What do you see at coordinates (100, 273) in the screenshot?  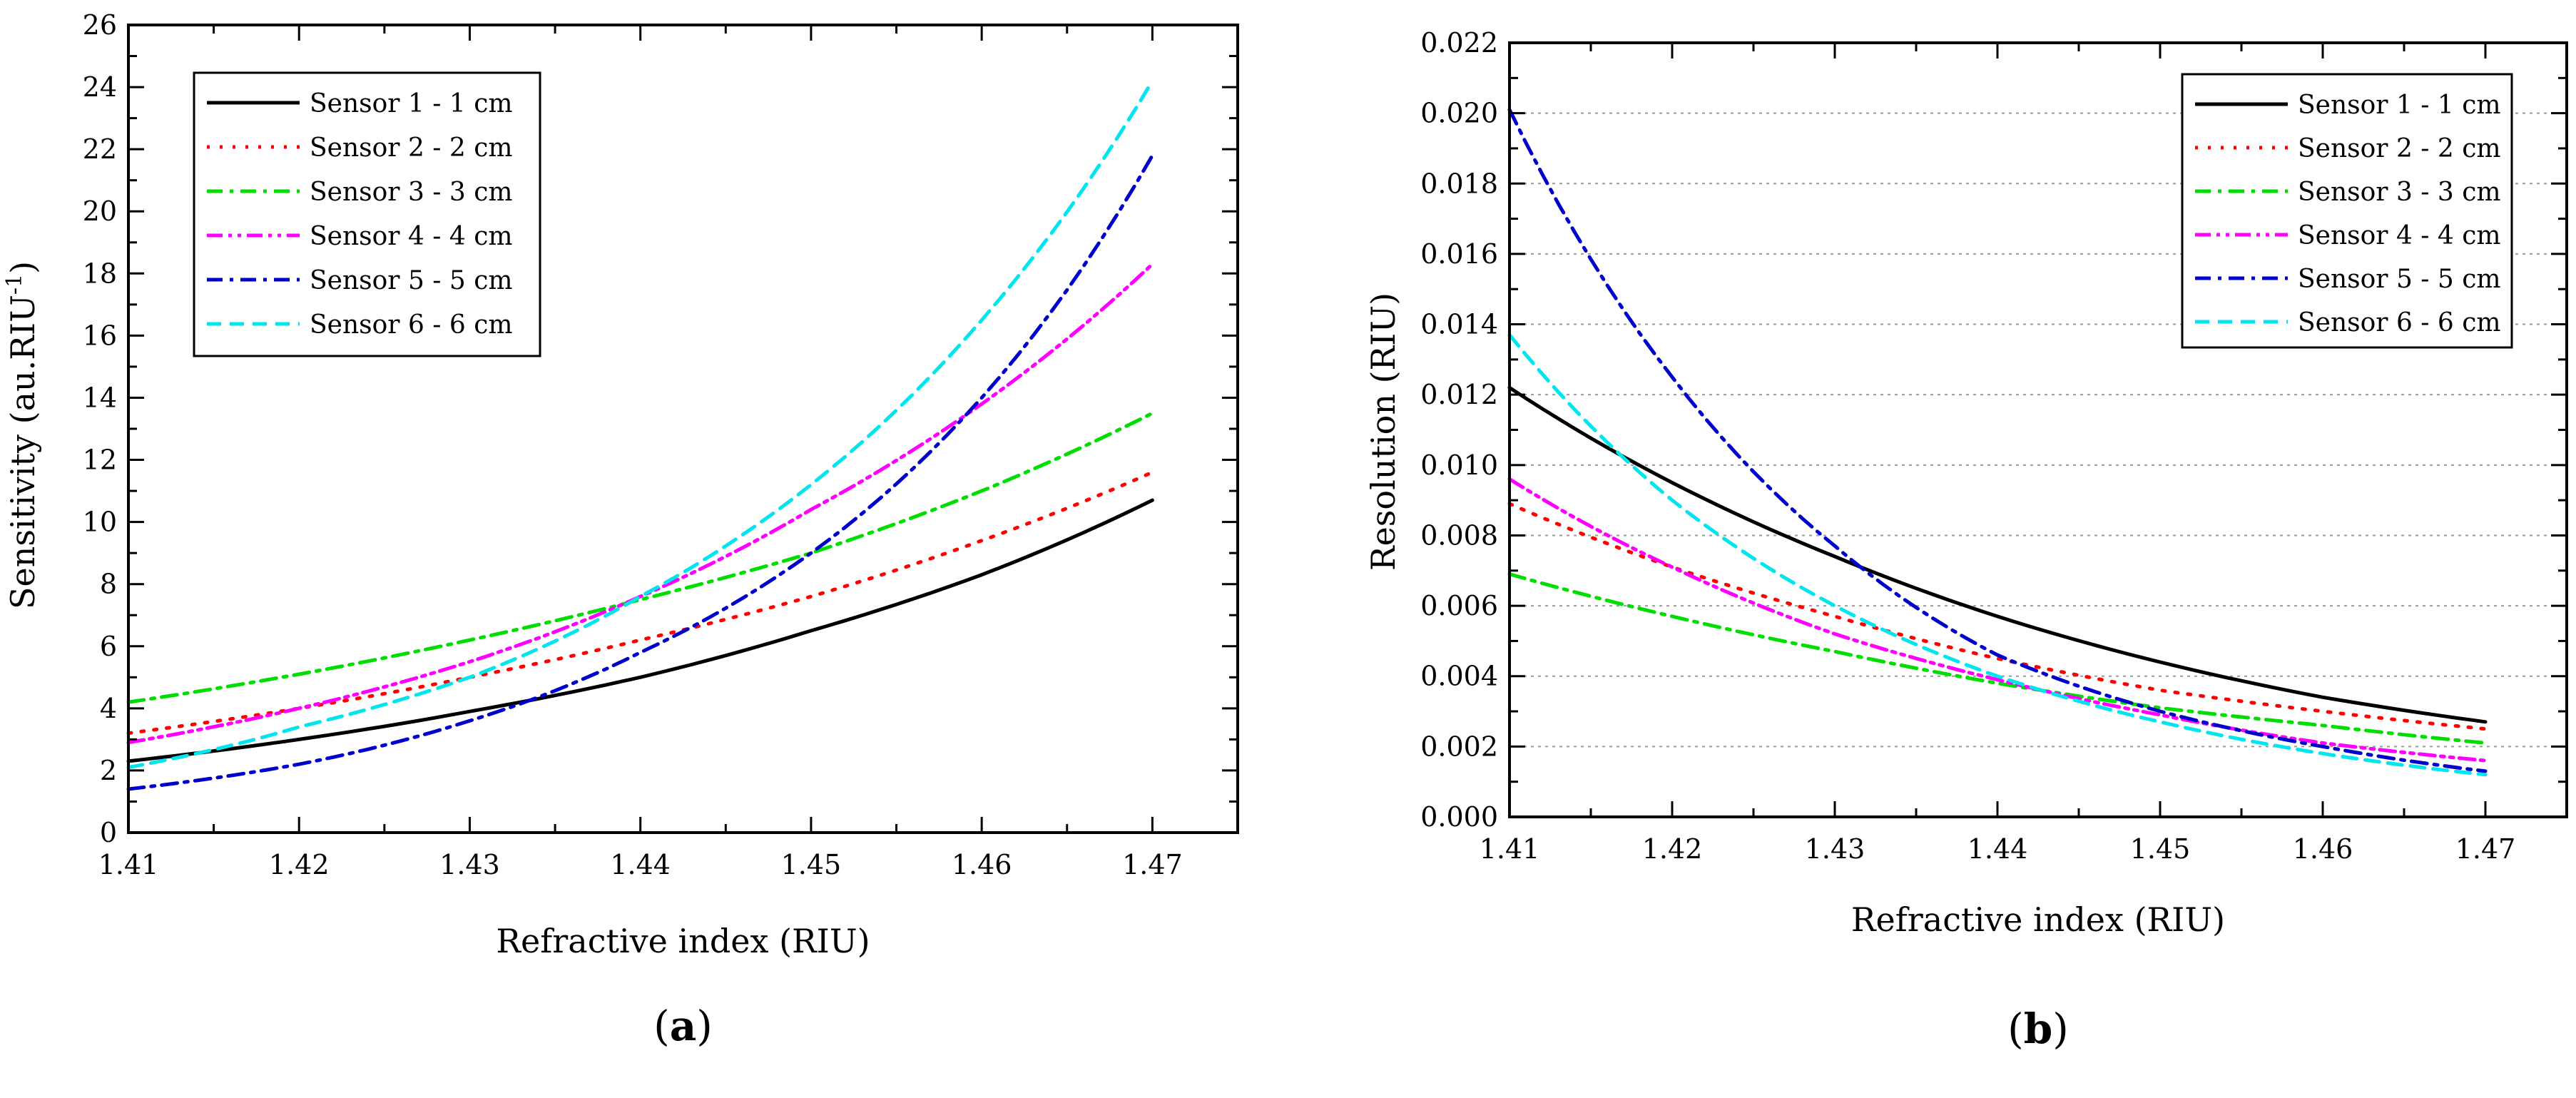 I see `y-tick-label: 18` at bounding box center [100, 273].